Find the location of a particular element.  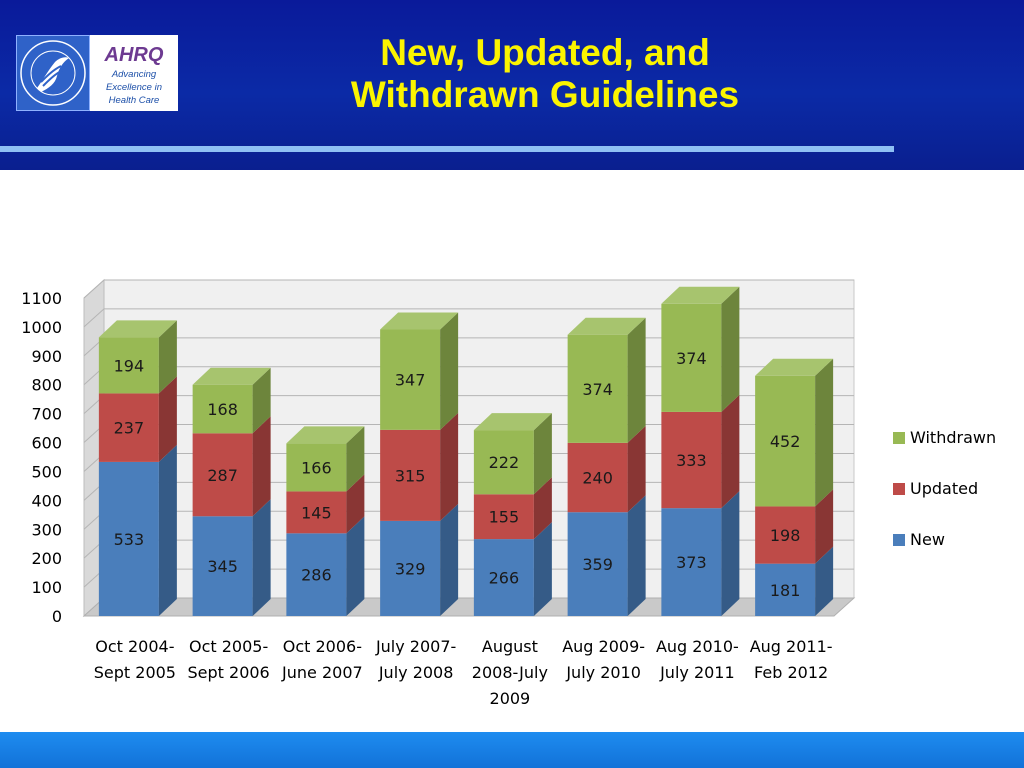

data-label: 286 is located at coordinates (316, 575).